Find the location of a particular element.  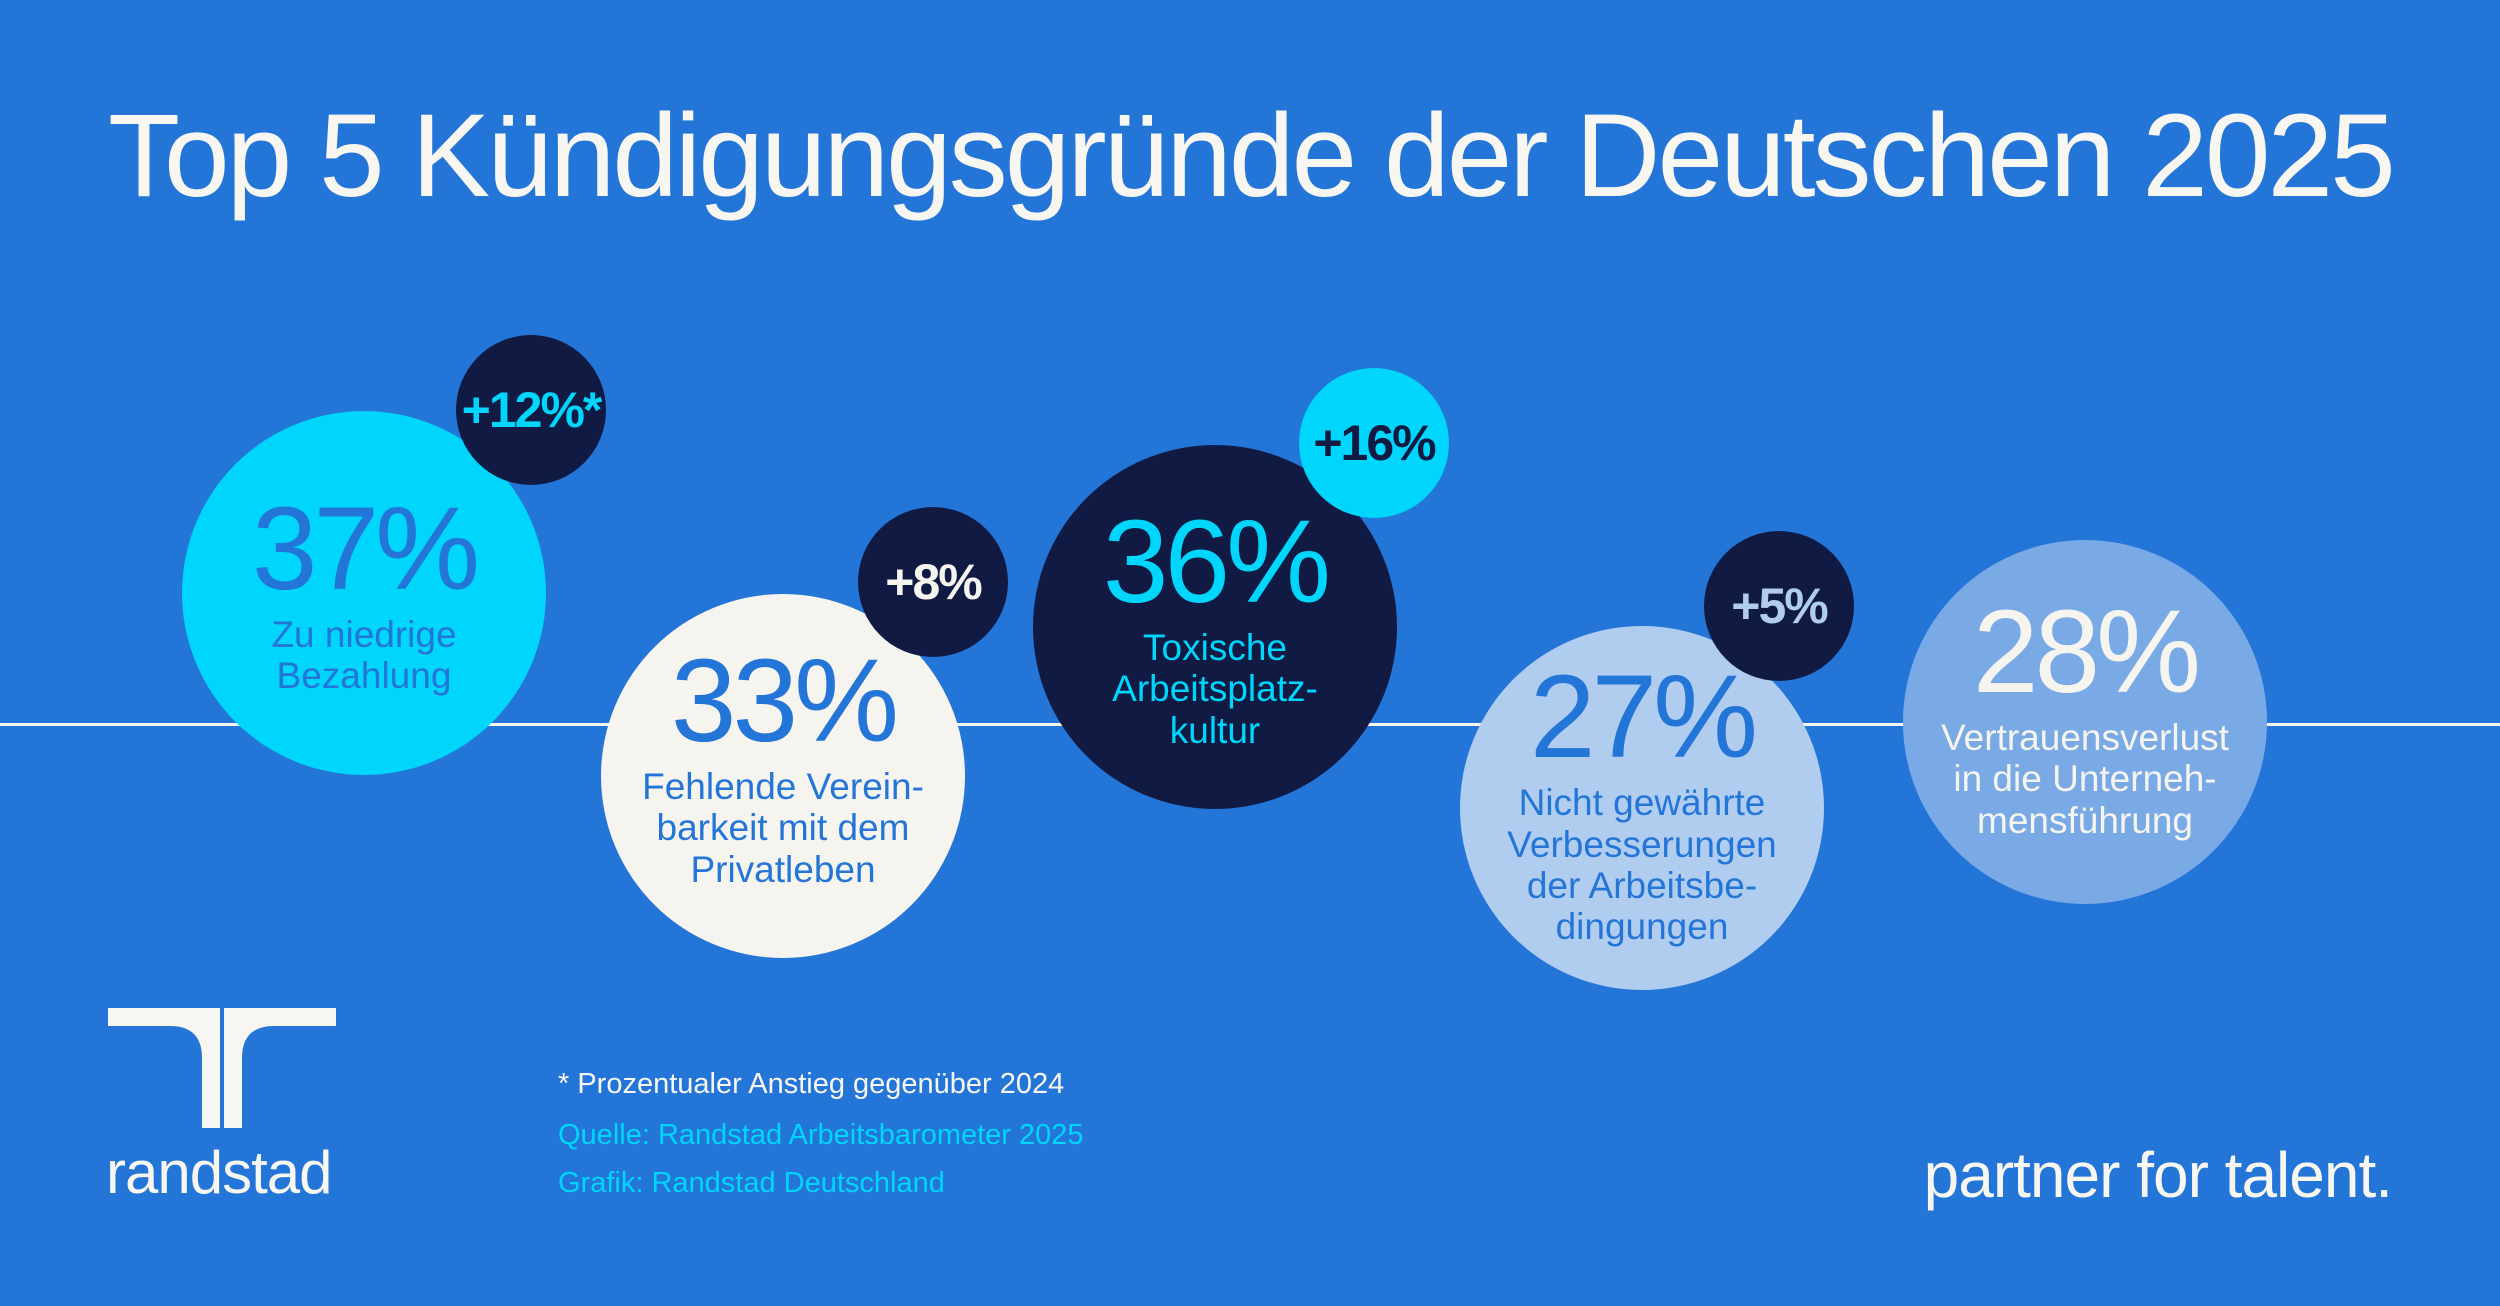

reason-value: 33% is located at coordinates (784, 700).